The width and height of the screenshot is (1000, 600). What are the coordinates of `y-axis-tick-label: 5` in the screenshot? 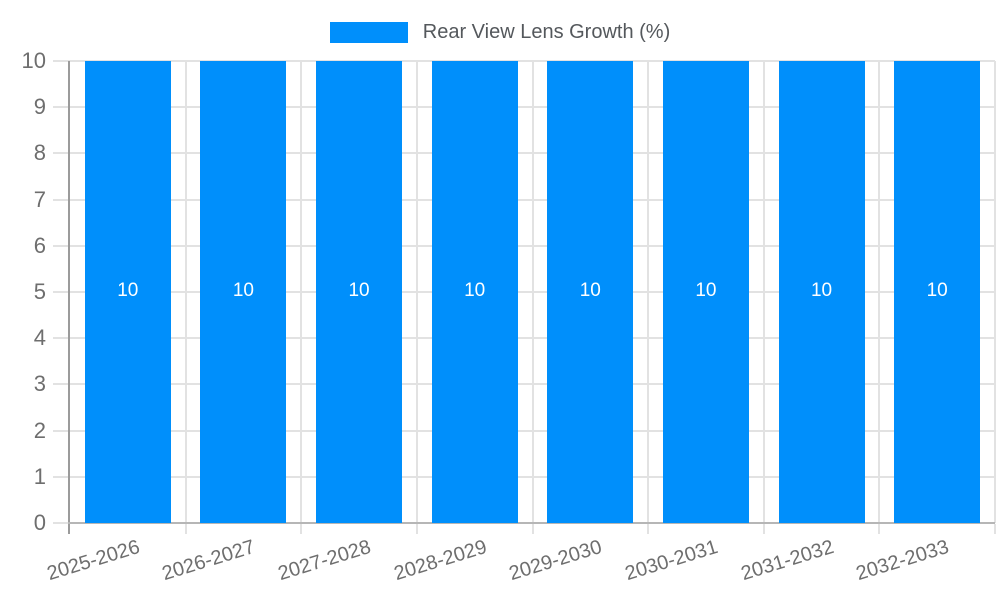 It's located at (39, 291).